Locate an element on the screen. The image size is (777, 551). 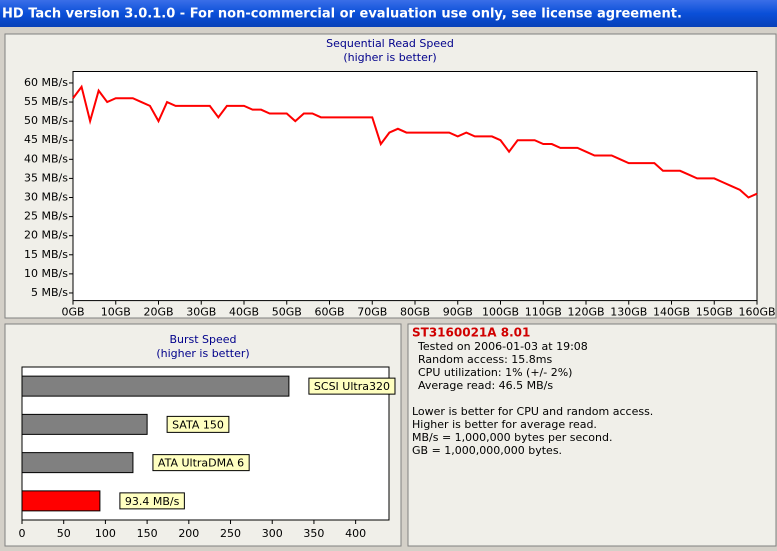
y-tick-label: 50 MB/s is located at coordinates (46, 120).